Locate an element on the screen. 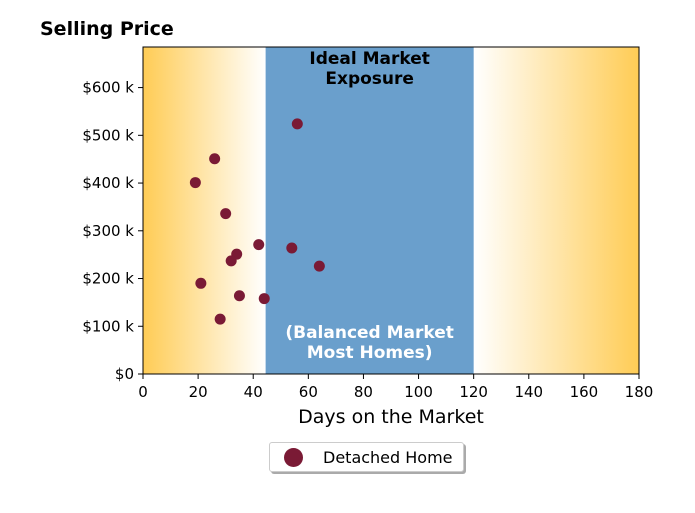 This screenshot has height=513, width=695. region-label-bottom: (Balanced Market Most Homes) is located at coordinates (369, 343).